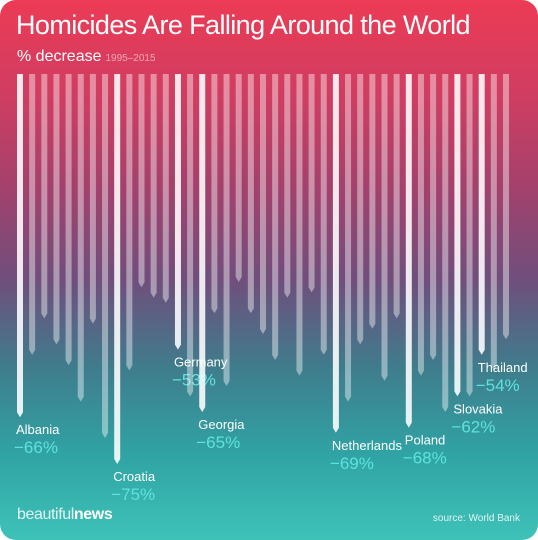 This screenshot has height=540, width=538. What do you see at coordinates (498, 385) in the screenshot?
I see `value-label-thailand: −54%` at bounding box center [498, 385].